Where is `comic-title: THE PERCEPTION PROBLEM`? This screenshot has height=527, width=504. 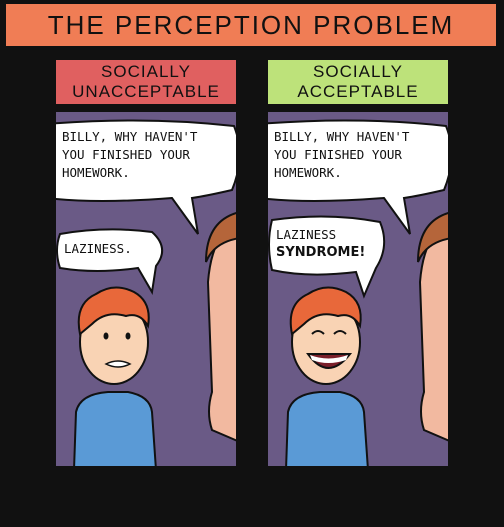 comic-title: THE PERCEPTION PROBLEM is located at coordinates (251, 24).